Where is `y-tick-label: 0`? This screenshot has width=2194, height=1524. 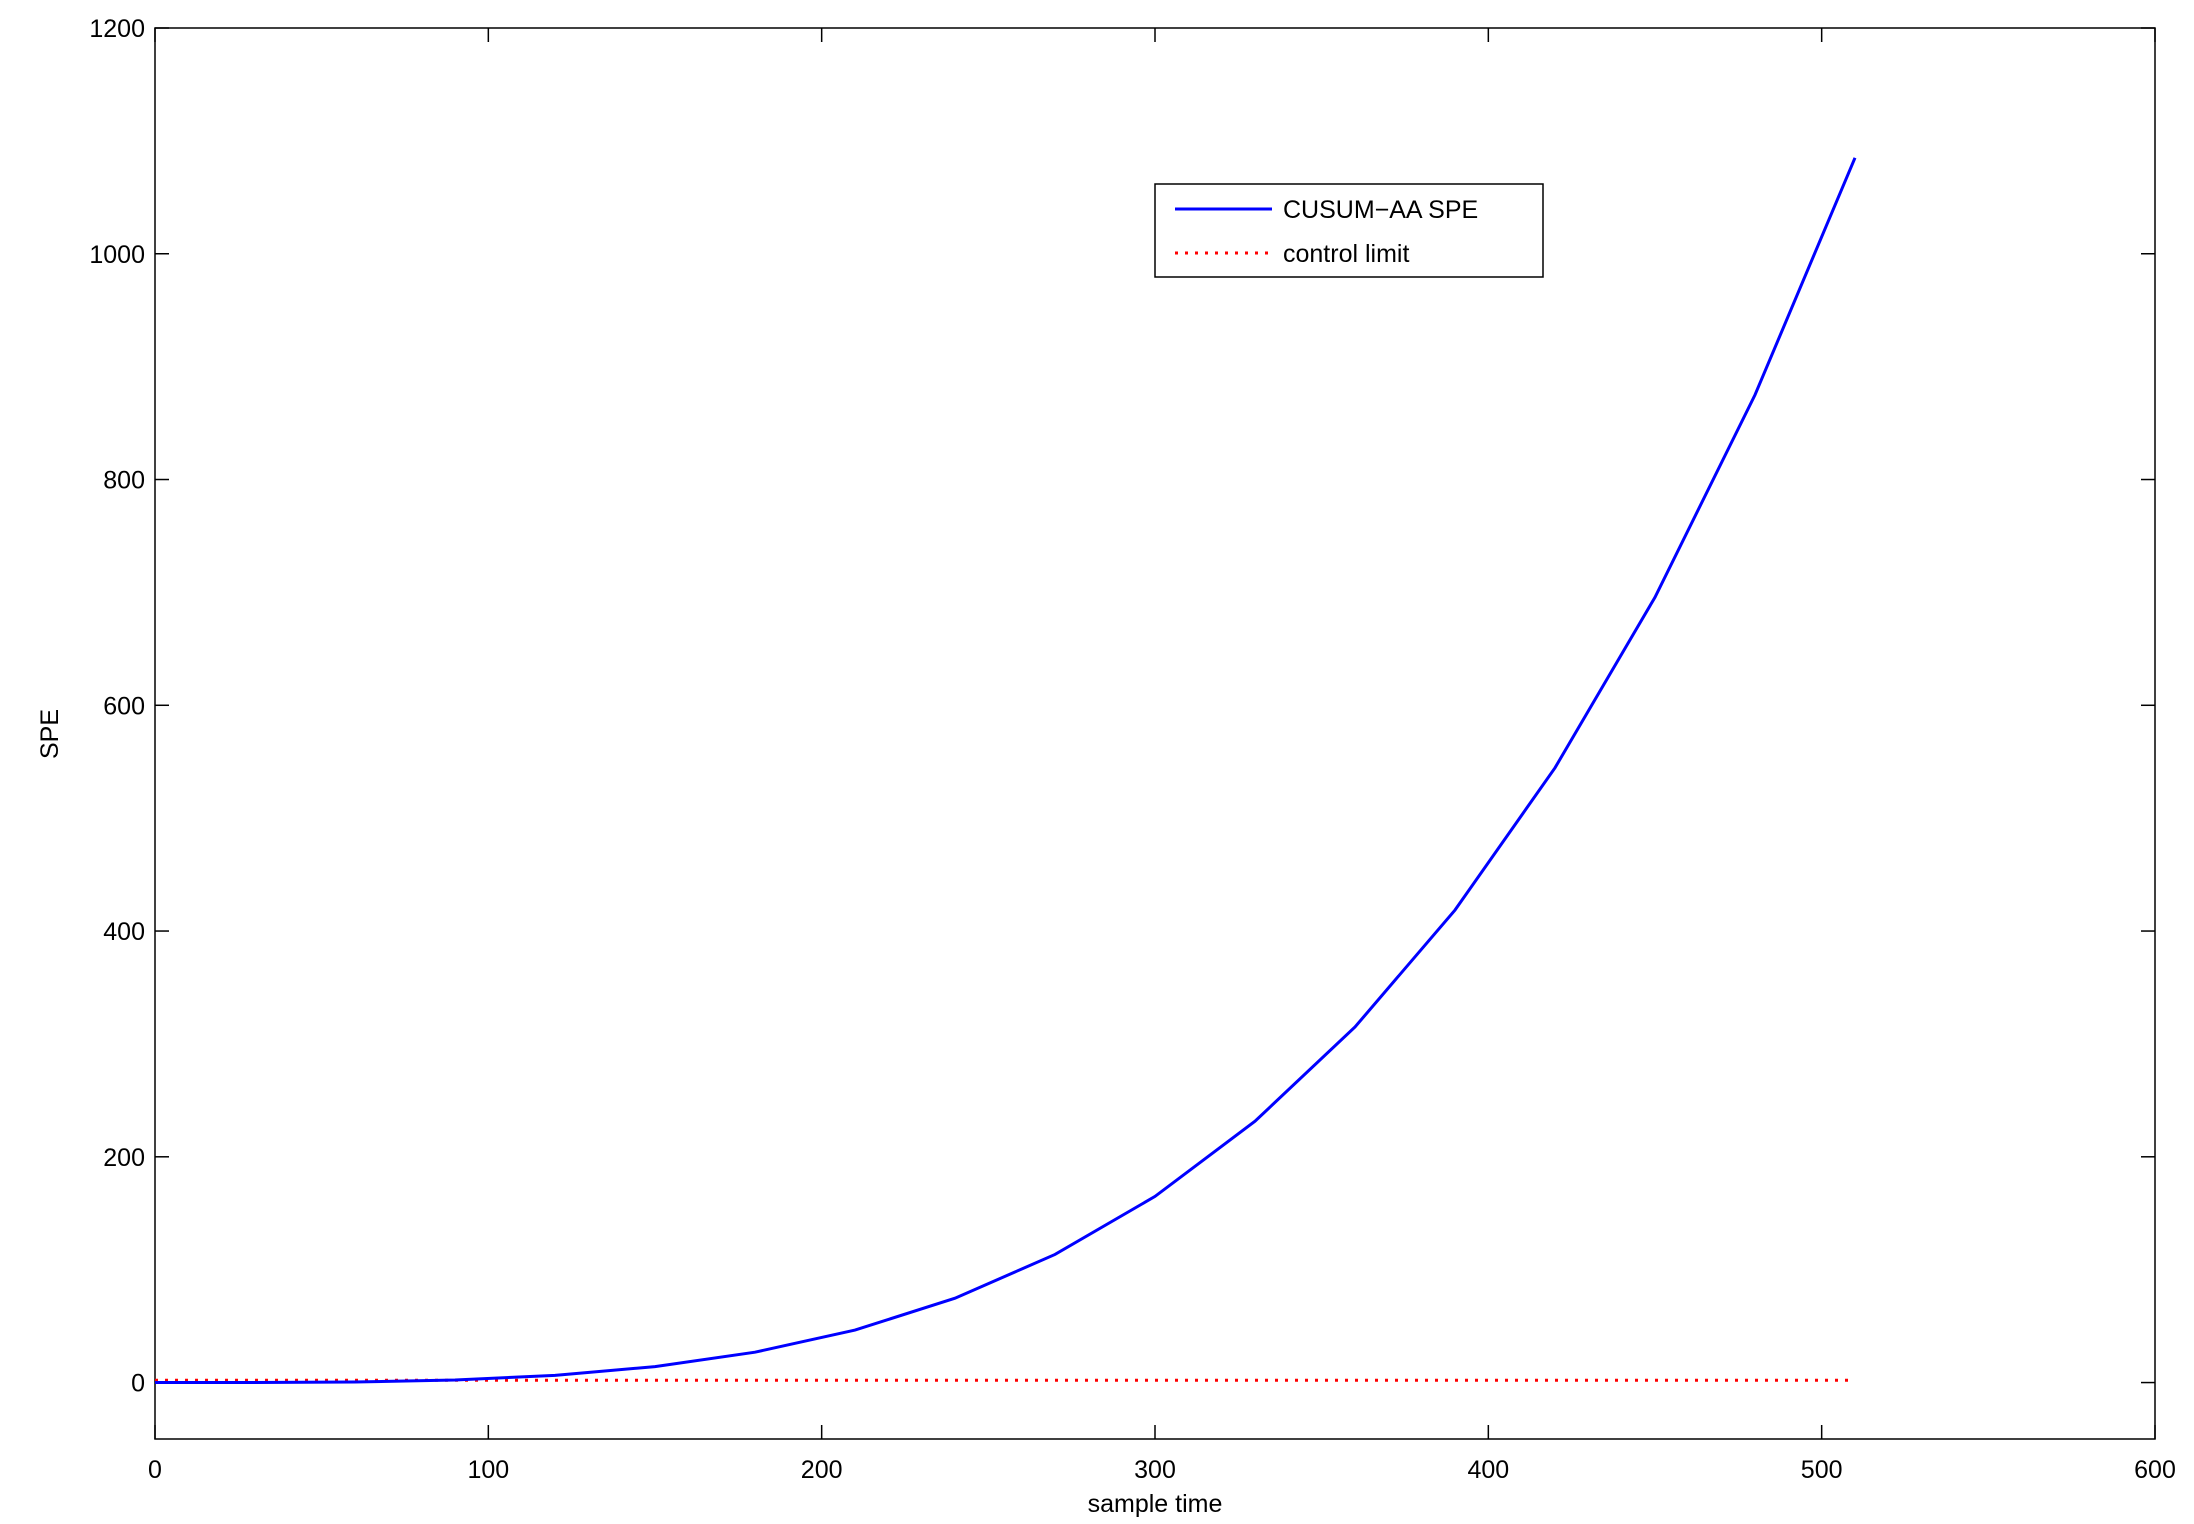
y-tick-label: 0 is located at coordinates (138, 1384).